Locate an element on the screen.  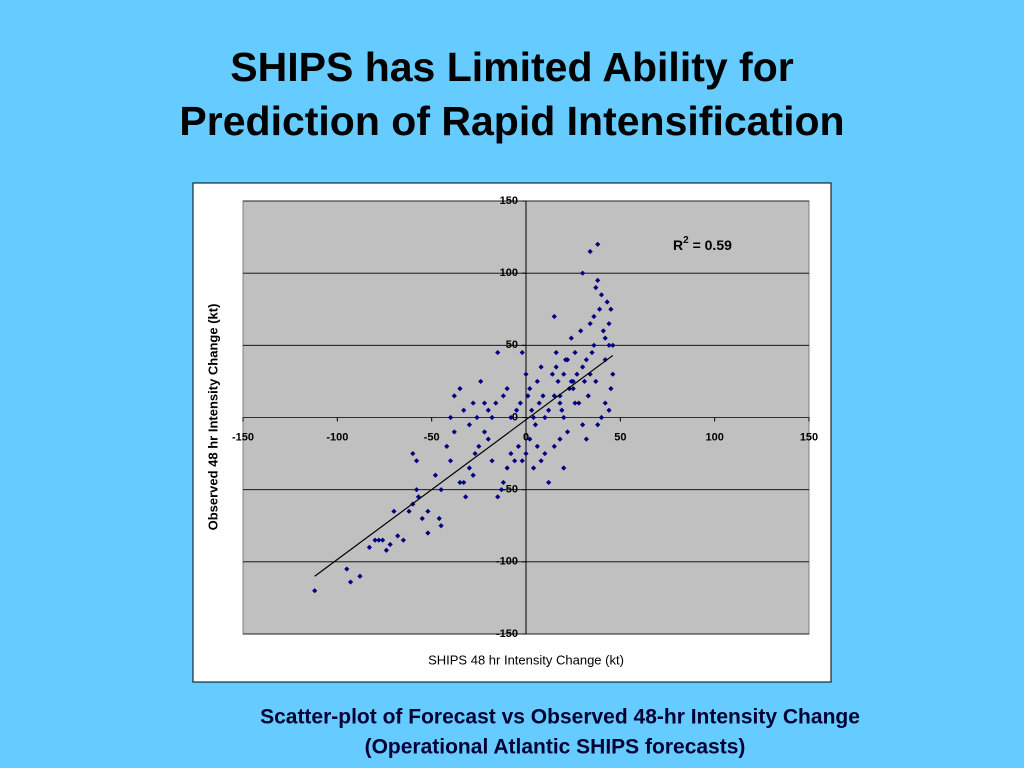
x-tick-label: 100 is located at coordinates (714, 437).